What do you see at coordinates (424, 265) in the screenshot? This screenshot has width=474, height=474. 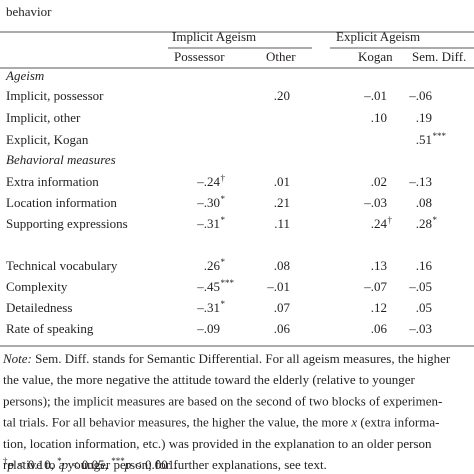 I see `cell-value: .16` at bounding box center [424, 265].